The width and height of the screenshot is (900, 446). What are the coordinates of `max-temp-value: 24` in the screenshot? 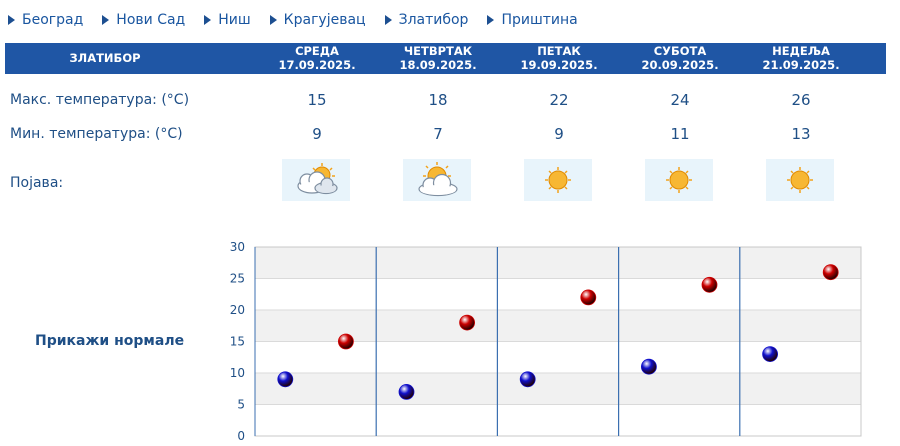 It's located at (680, 100).